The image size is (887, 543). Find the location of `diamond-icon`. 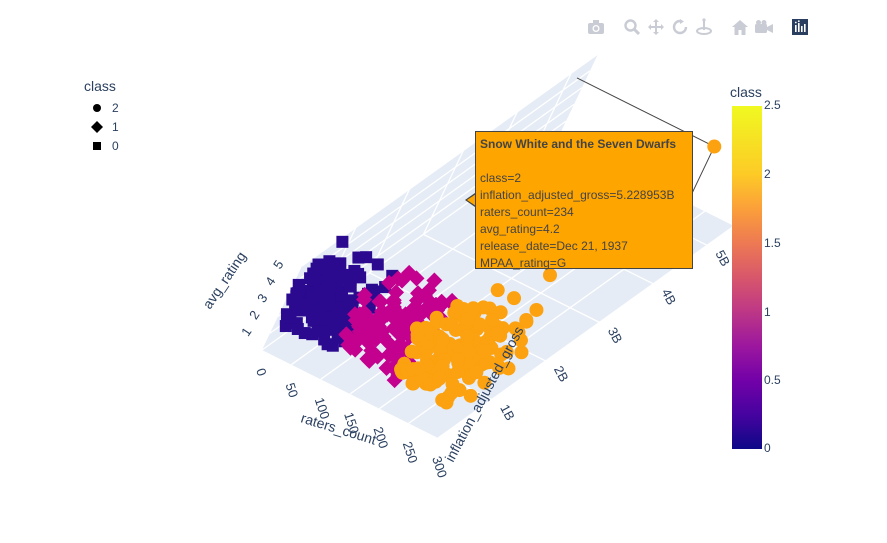

diamond-icon is located at coordinates (97, 127).